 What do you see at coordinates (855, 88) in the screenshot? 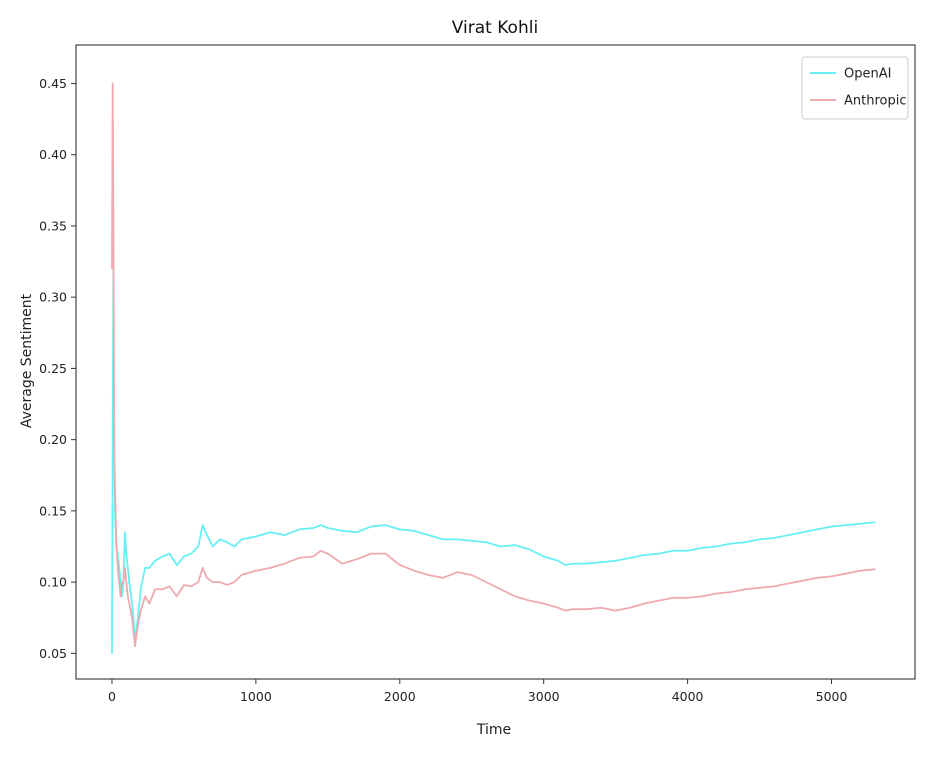
I see `legend: OpenAI Anthropic` at bounding box center [855, 88].